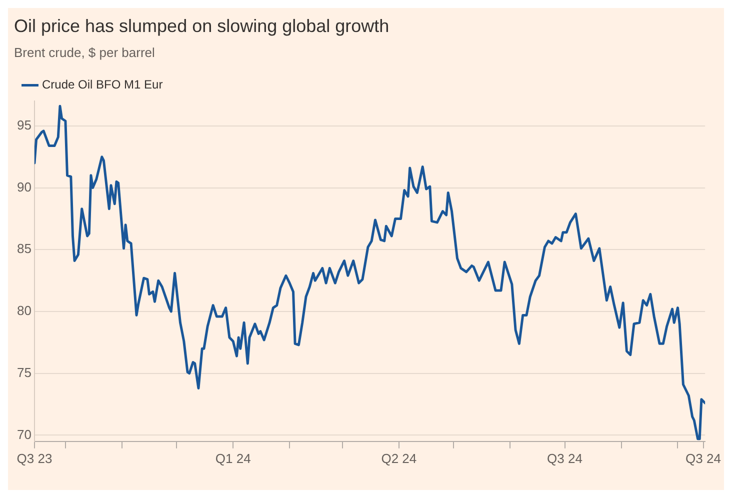 The image size is (732, 498). I want to click on y-tick-label: 80, so click(24, 310).